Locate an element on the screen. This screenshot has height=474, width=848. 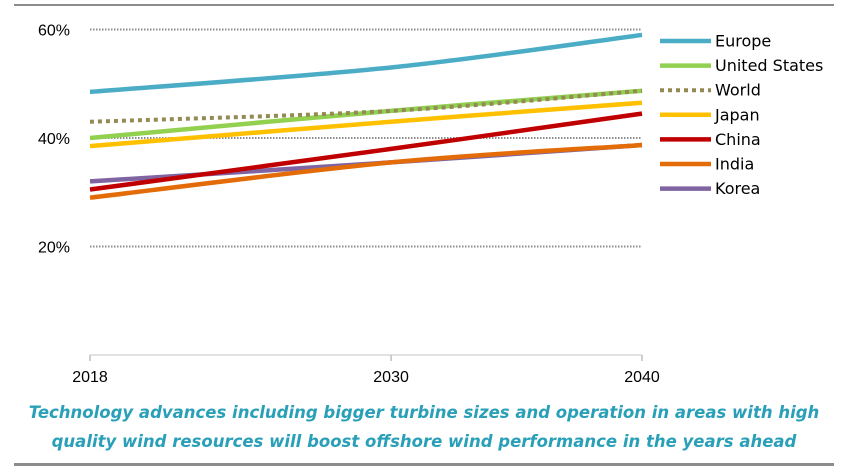
series-line-china is located at coordinates (366, 151).